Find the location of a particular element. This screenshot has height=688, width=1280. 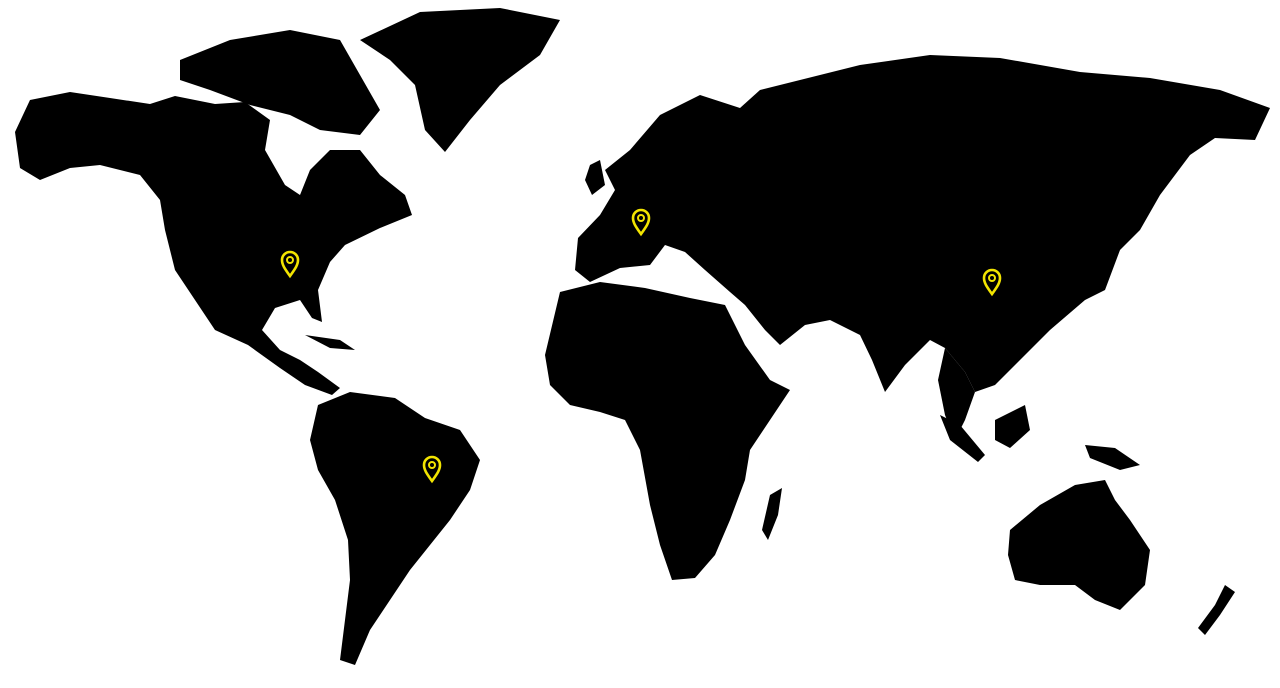

pin-asia is located at coordinates (992, 282).